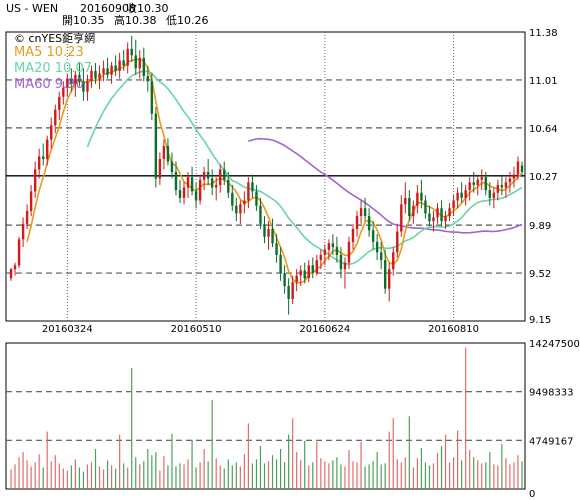  Describe the element at coordinates (543, 177) in the screenshot. I see `price-tick-label: 10.27` at that location.